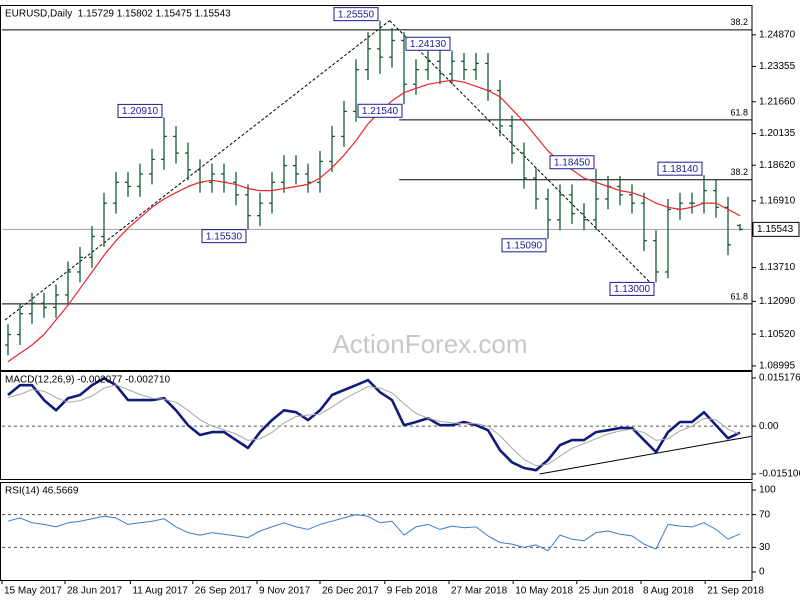 Image resolution: width=800 pixels, height=600 pixels. I want to click on x-tick-label: 27 Mar 2018, so click(479, 591).